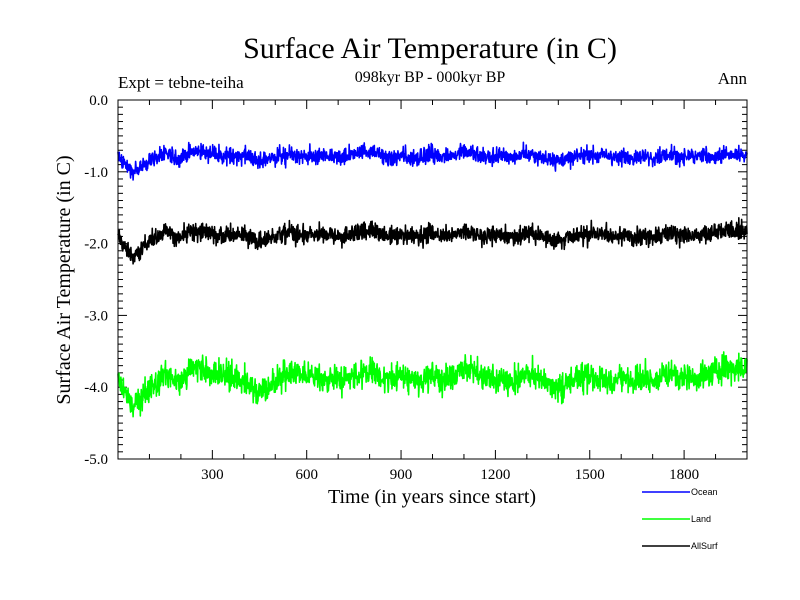 The height and width of the screenshot is (600, 800). Describe the element at coordinates (432, 240) in the screenshot. I see `series-line-allsurf` at that location.